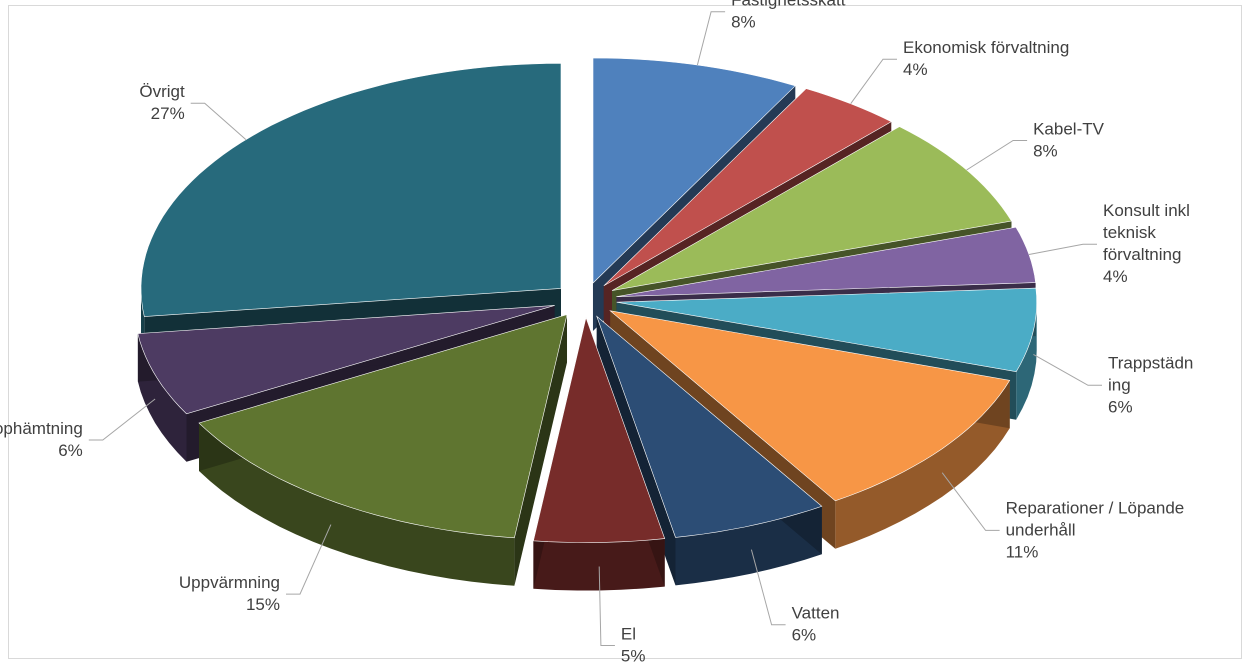  Describe the element at coordinates (748, 546) in the screenshot. I see `slice-rim-vatten` at that location.